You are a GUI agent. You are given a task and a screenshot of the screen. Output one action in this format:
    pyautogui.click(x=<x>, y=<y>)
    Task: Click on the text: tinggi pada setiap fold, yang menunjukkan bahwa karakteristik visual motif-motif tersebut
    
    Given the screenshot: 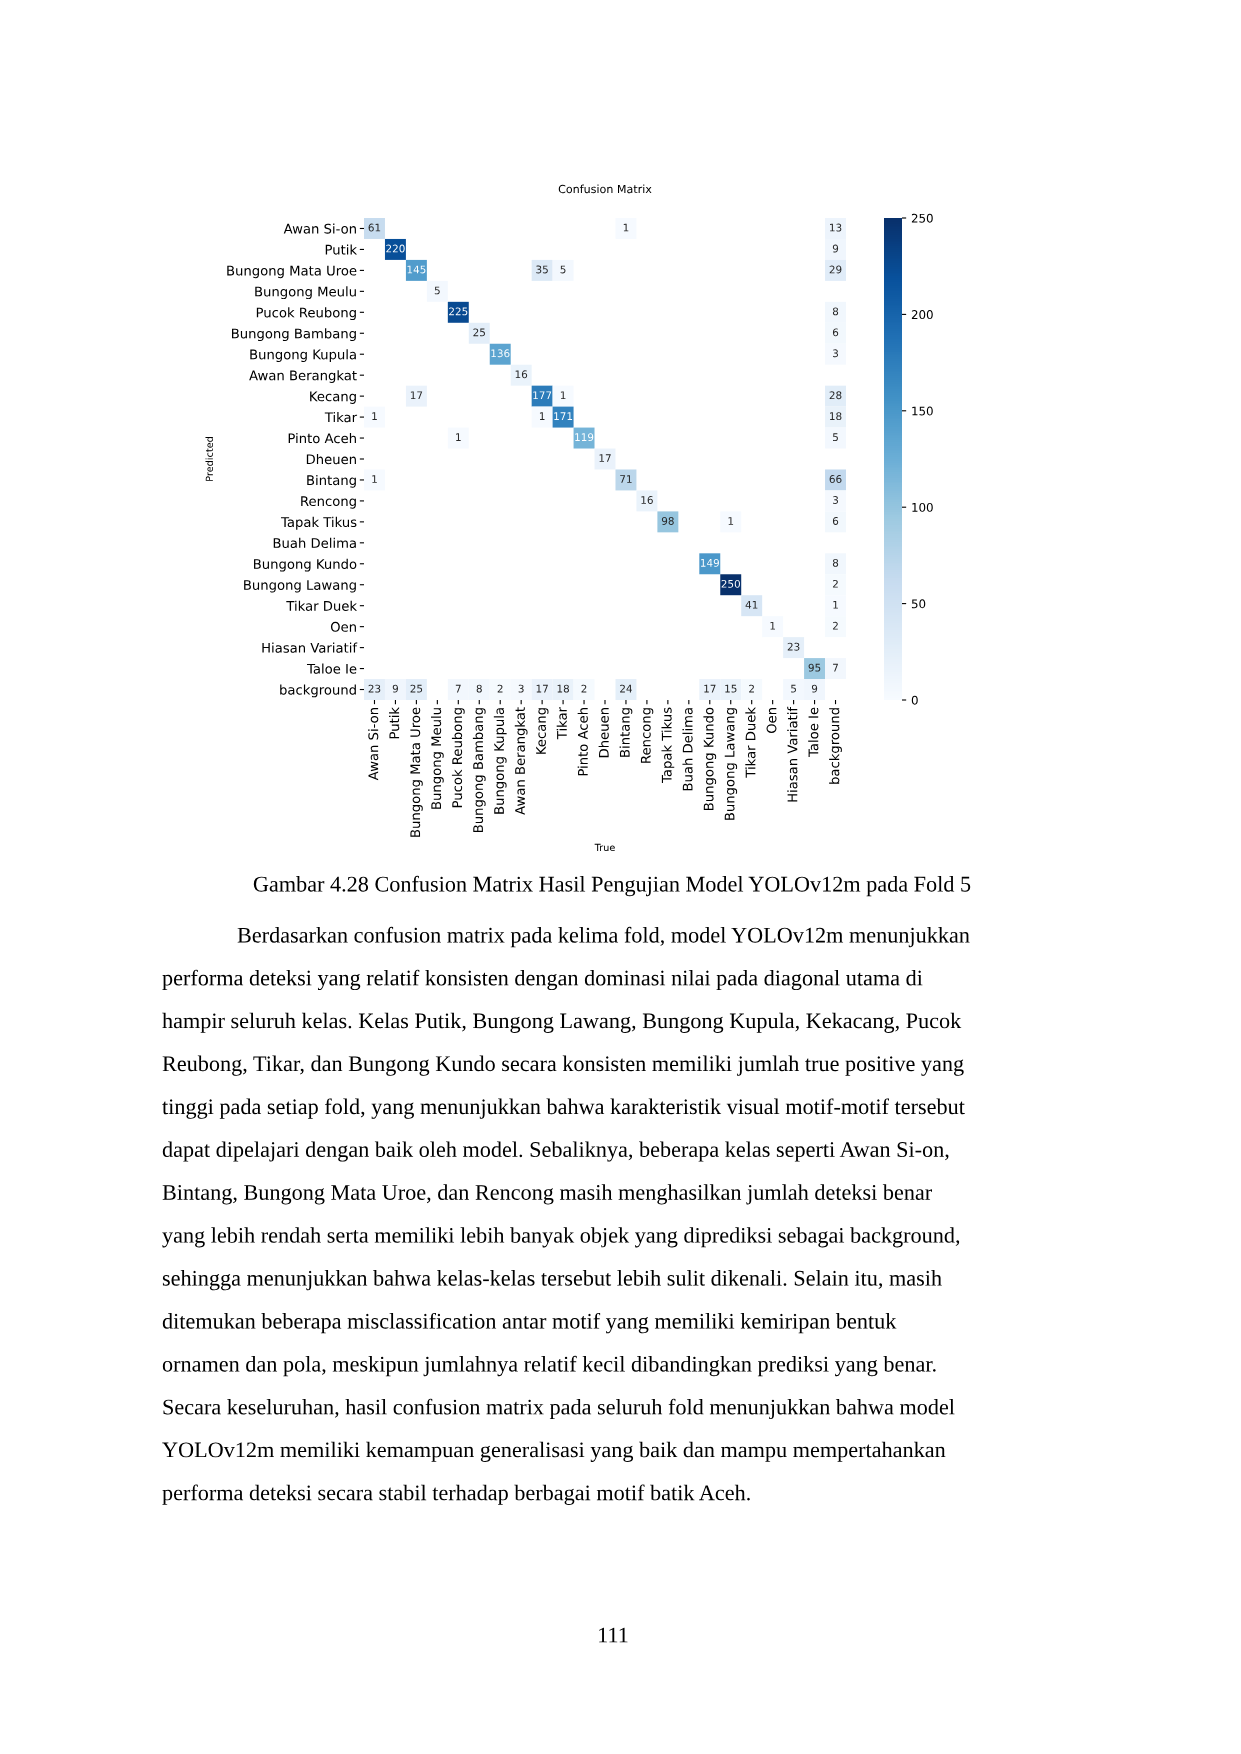 What is the action you would take?
    pyautogui.click(x=563, y=1108)
    